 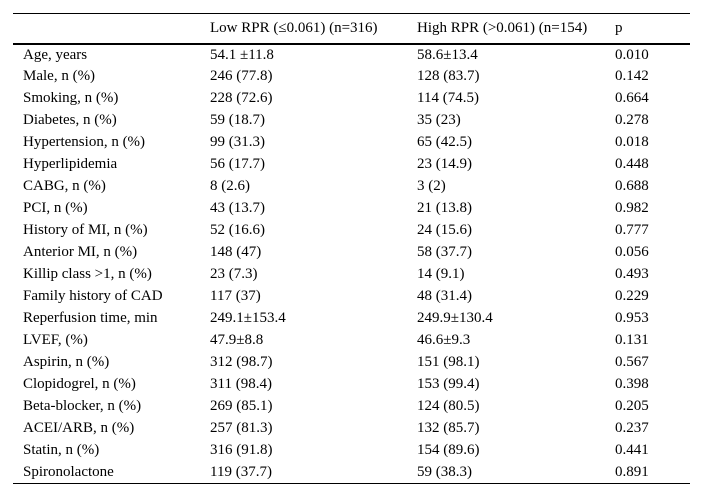 What do you see at coordinates (111, 29) in the screenshot?
I see `header-cell-empty` at bounding box center [111, 29].